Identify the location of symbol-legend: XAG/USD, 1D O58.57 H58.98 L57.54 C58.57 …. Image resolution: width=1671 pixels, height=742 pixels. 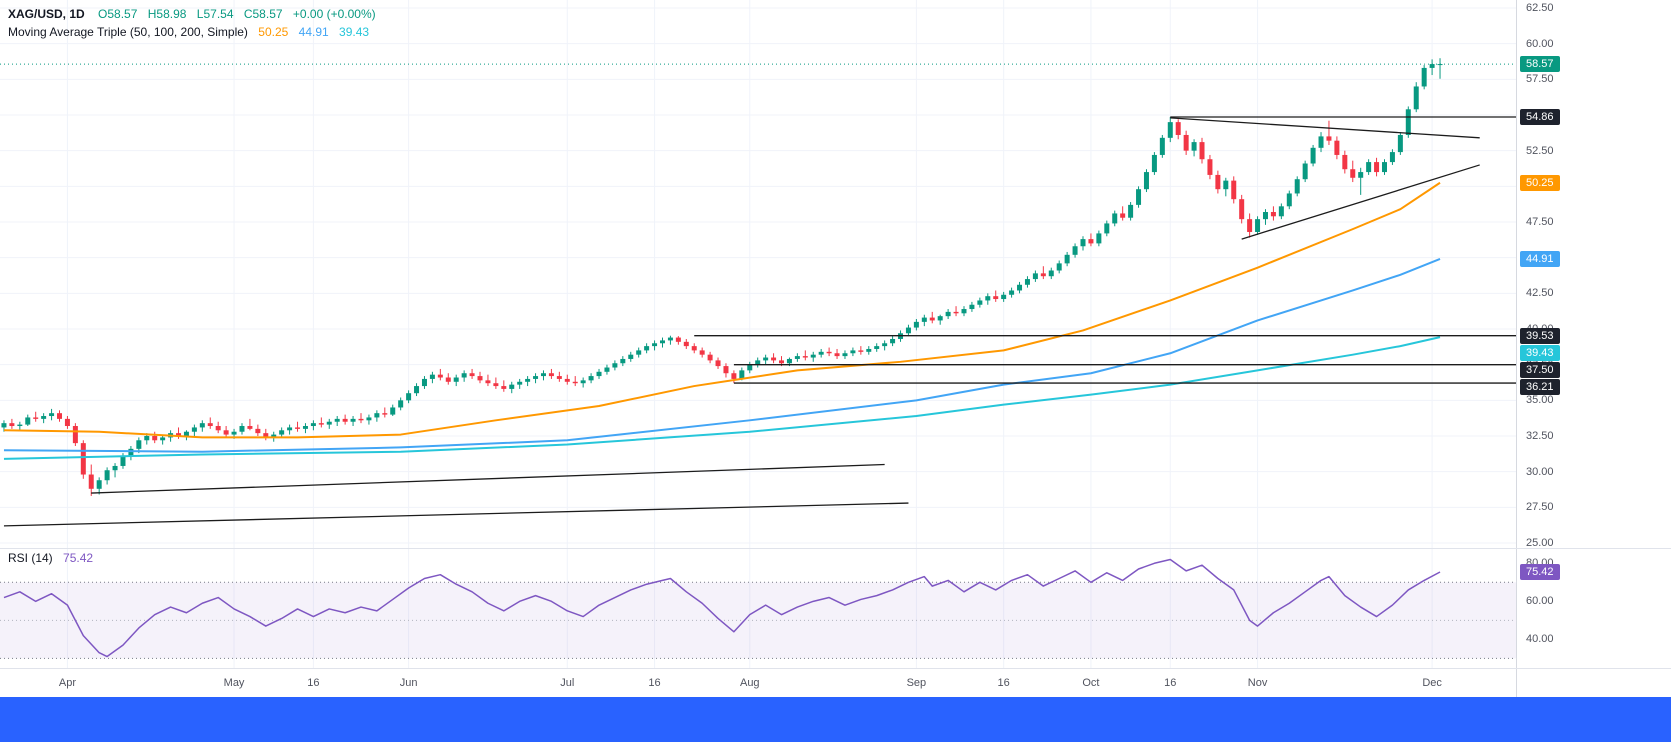
(195, 14).